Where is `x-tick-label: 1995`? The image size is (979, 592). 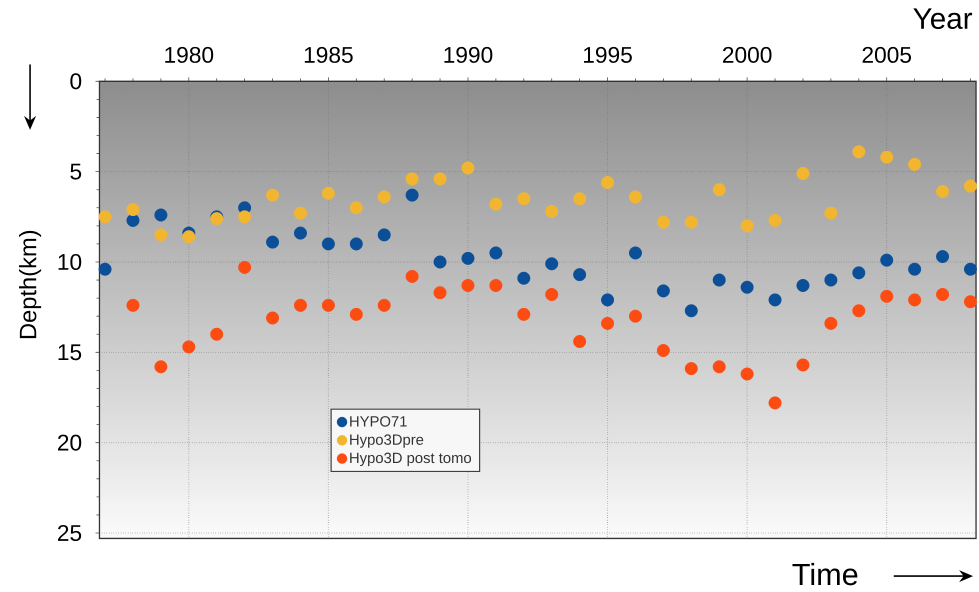 x-tick-label: 1995 is located at coordinates (608, 54).